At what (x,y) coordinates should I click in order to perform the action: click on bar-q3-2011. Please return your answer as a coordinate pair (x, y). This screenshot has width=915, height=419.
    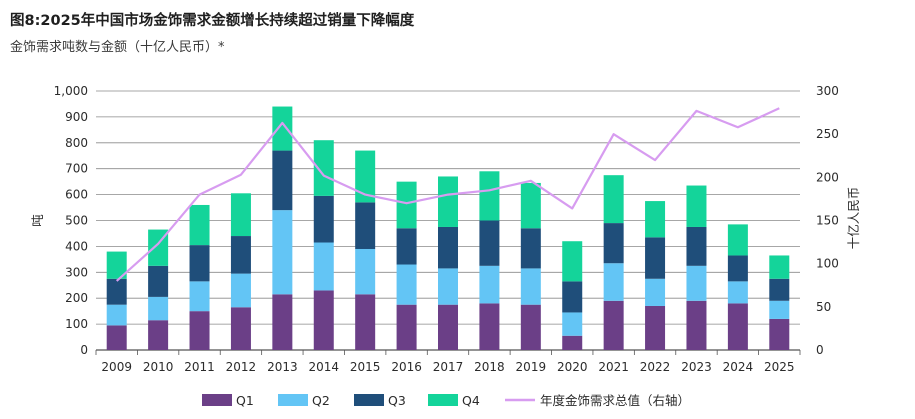
    Looking at the image, I should click on (199, 263).